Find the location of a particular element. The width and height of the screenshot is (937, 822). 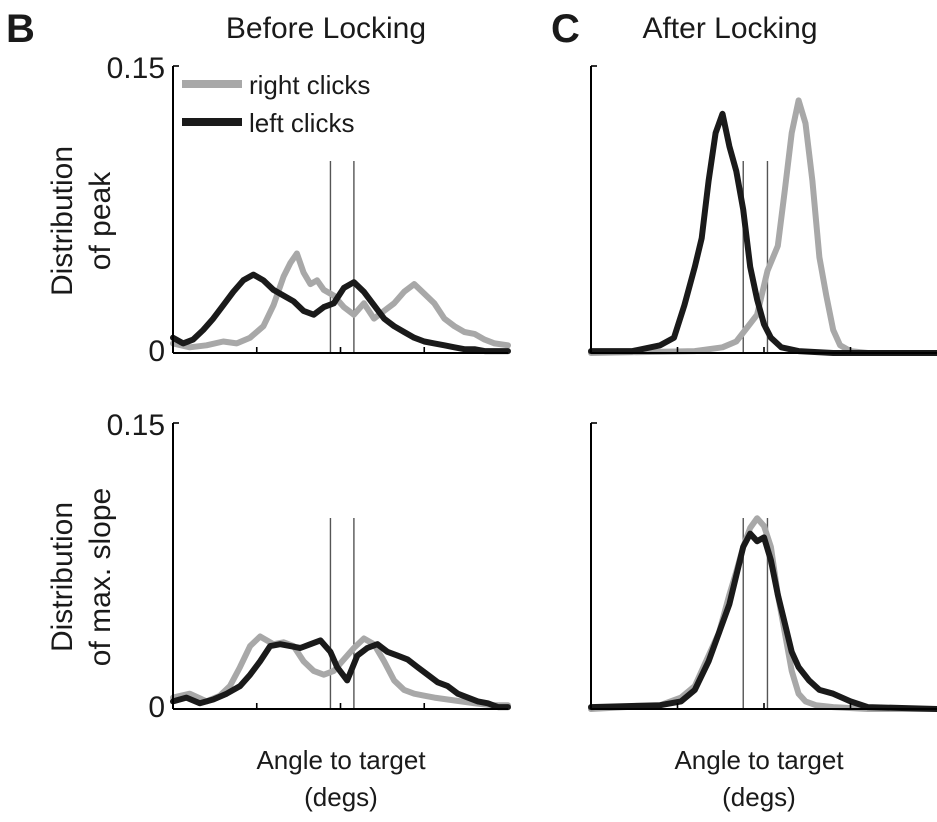

legend-label-left-clicks: left clicks is located at coordinates (301, 123).